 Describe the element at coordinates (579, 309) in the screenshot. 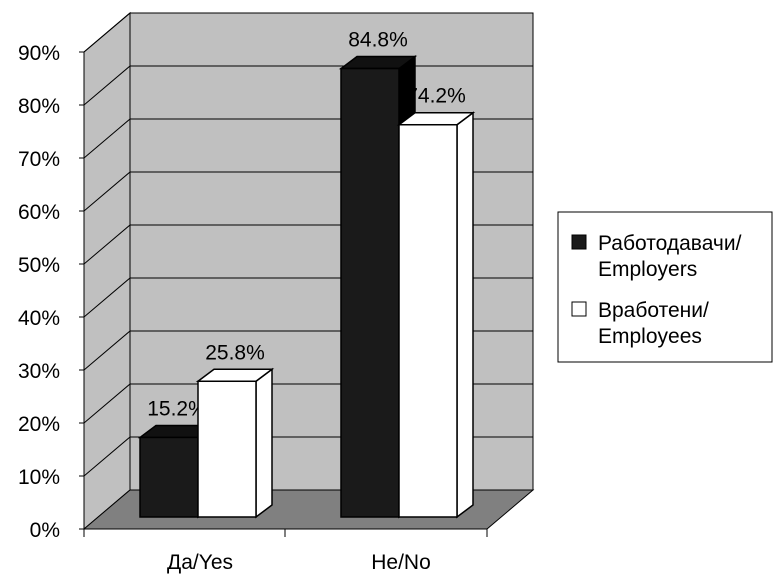

I see `legend-swatch-employees` at that location.